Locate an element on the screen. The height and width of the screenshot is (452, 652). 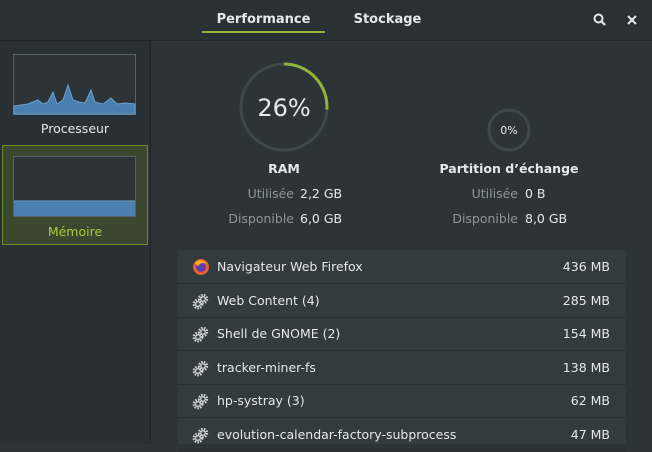
tab-stockage: Stockage is located at coordinates (387, 19).